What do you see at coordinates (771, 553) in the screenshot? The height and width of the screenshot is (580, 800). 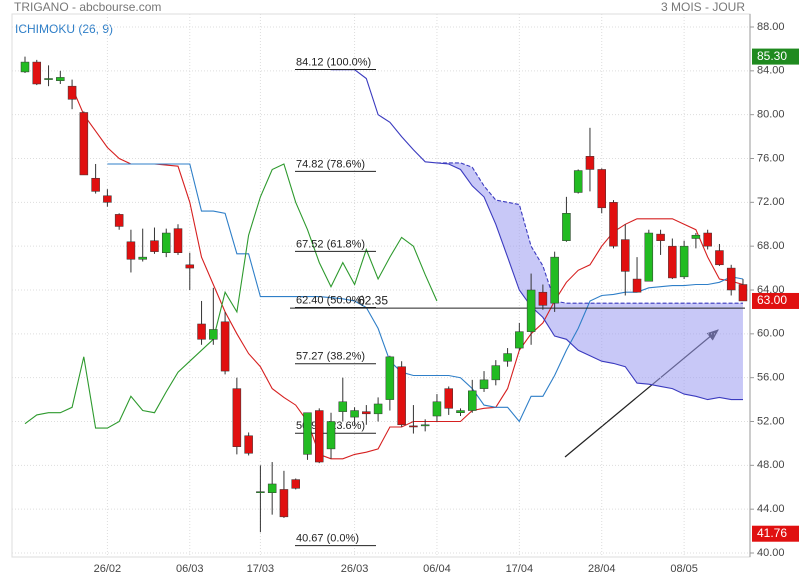 I see `y-tick-label: 40.00` at bounding box center [771, 553].